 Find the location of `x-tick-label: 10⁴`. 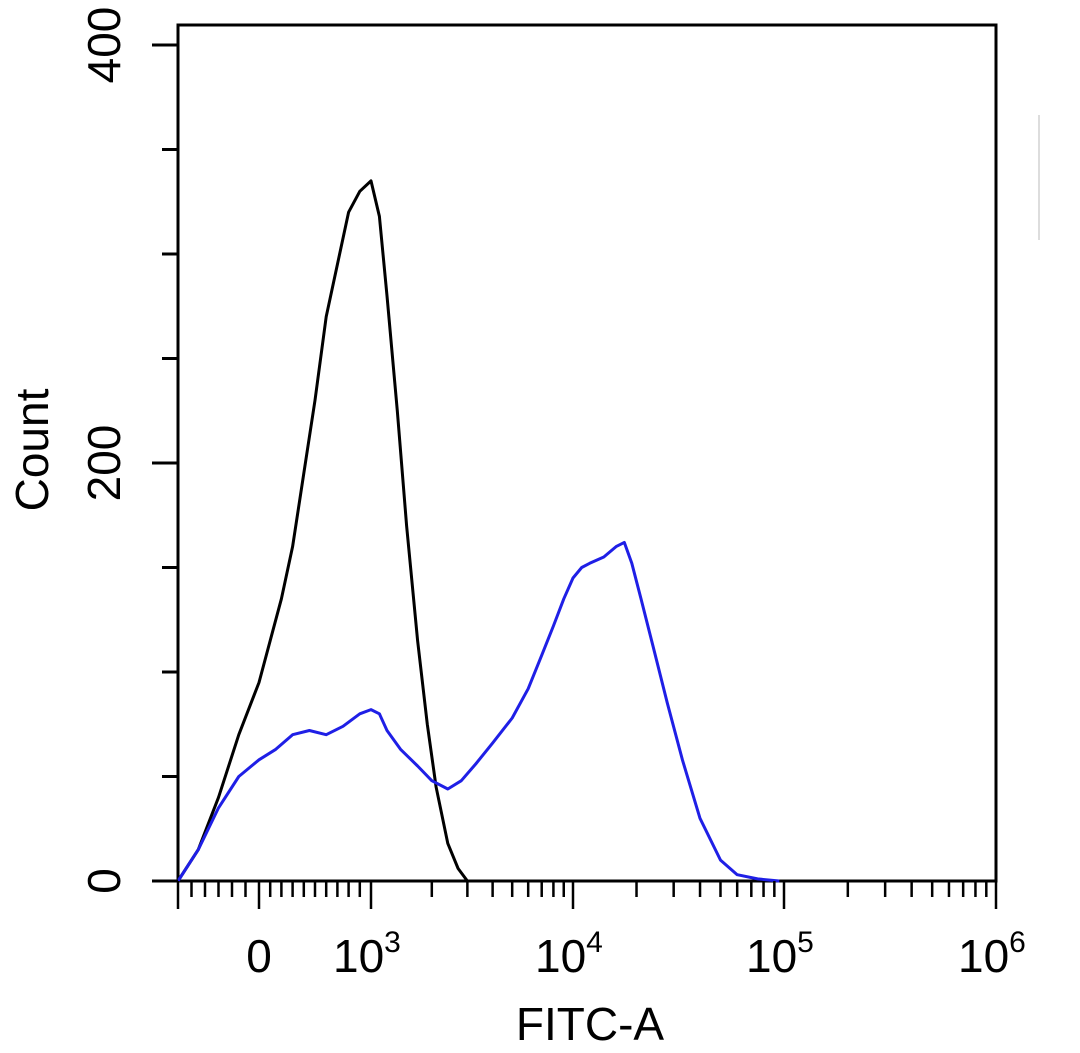

x-tick-label: 10⁴ is located at coordinates (569, 954).